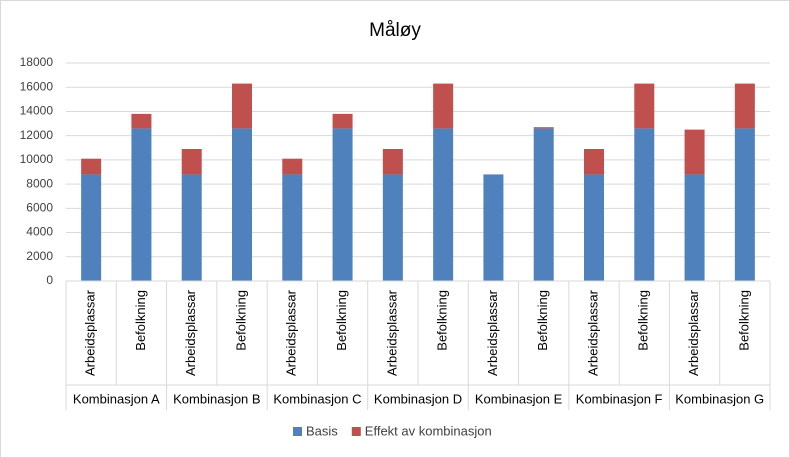 This screenshot has height=458, width=790. I want to click on group-label: Kombinasjon A, so click(116, 398).